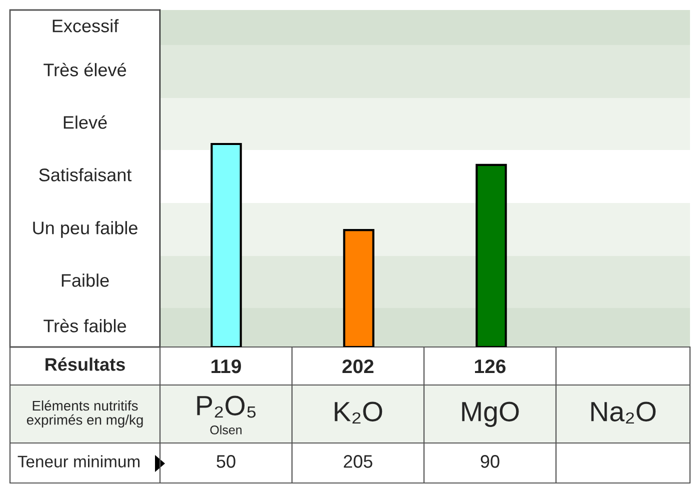  I want to click on text: Résultats, so click(85, 364).